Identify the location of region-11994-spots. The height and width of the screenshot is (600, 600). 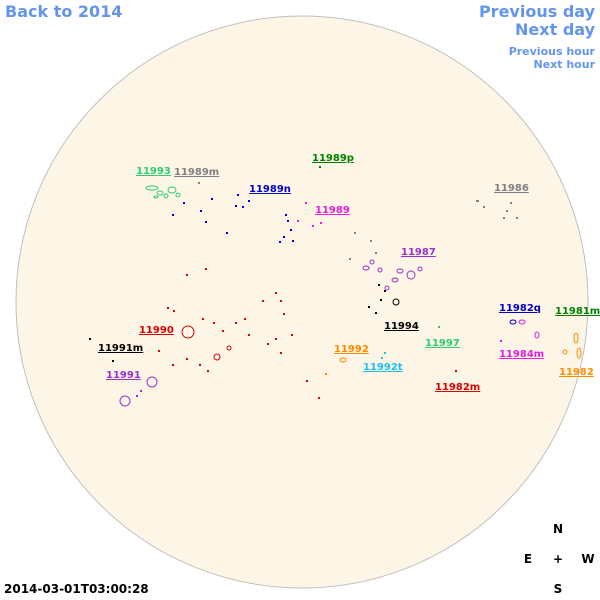
(244, 312).